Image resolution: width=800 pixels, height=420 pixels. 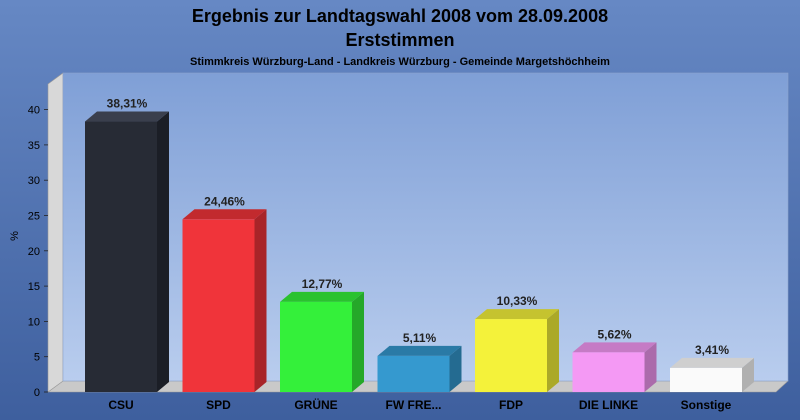 I want to click on y-tick-label: 0, so click(x=37, y=393).